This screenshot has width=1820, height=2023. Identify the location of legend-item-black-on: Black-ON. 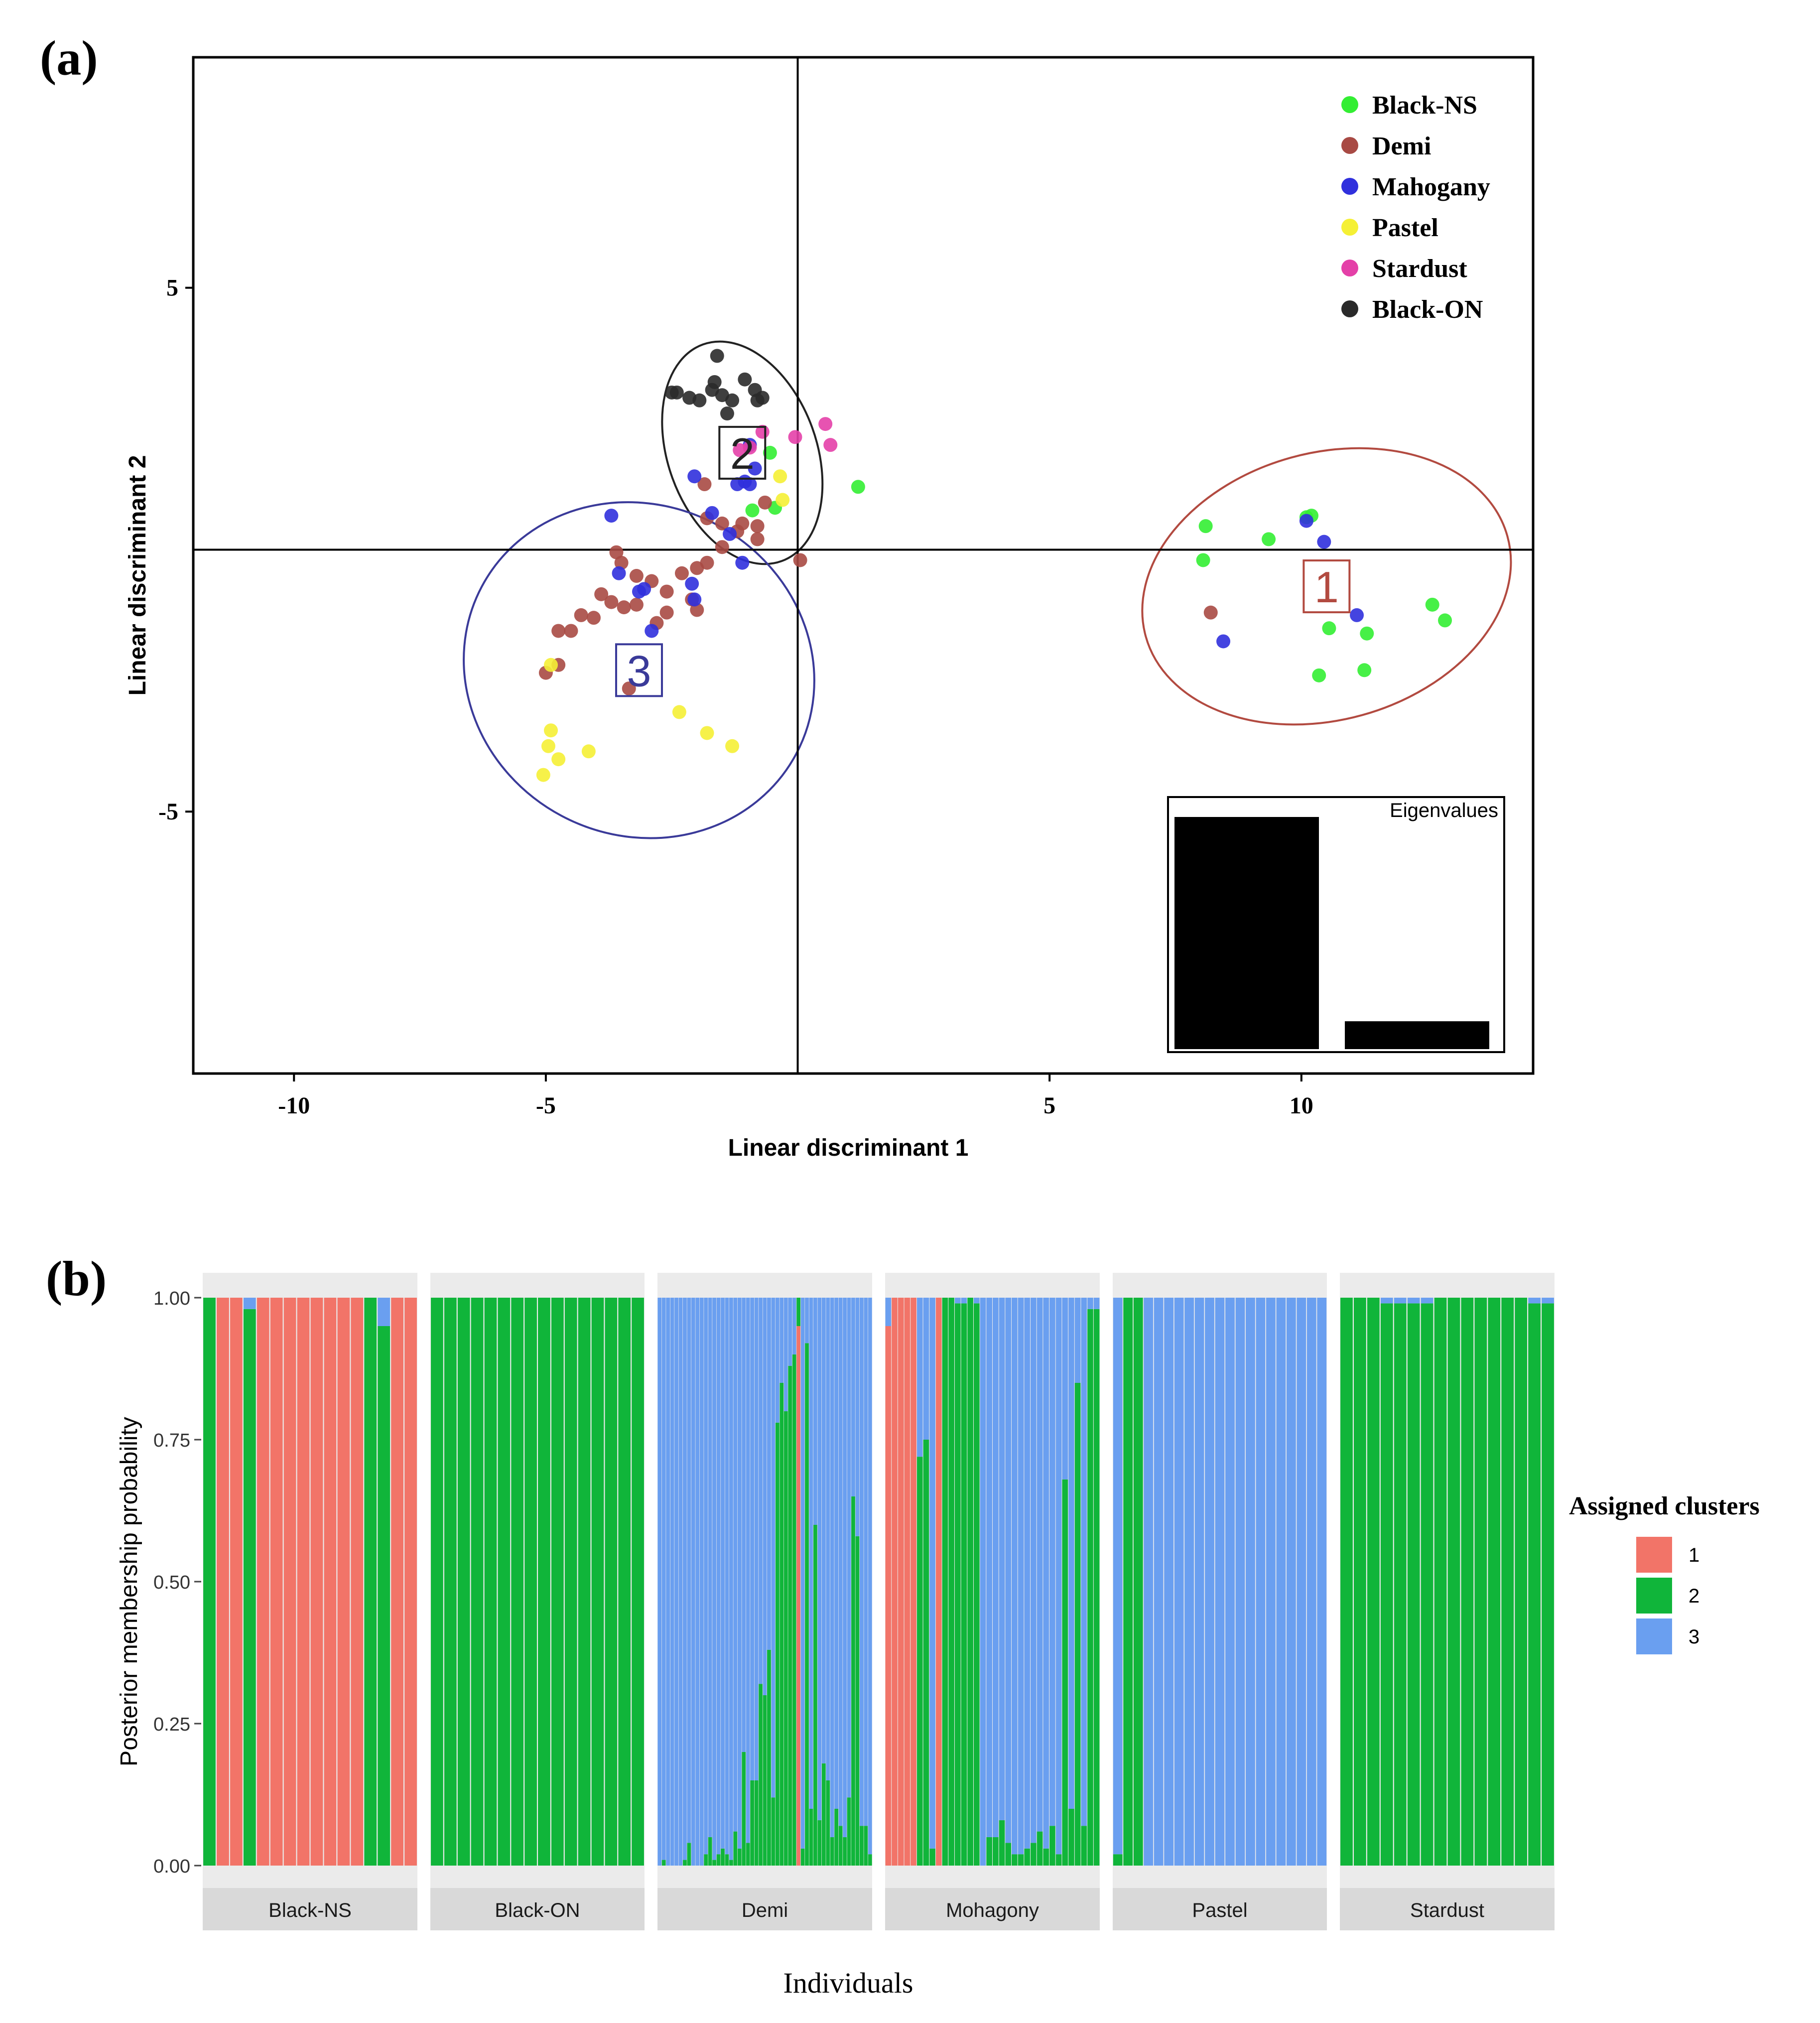
(1412, 309).